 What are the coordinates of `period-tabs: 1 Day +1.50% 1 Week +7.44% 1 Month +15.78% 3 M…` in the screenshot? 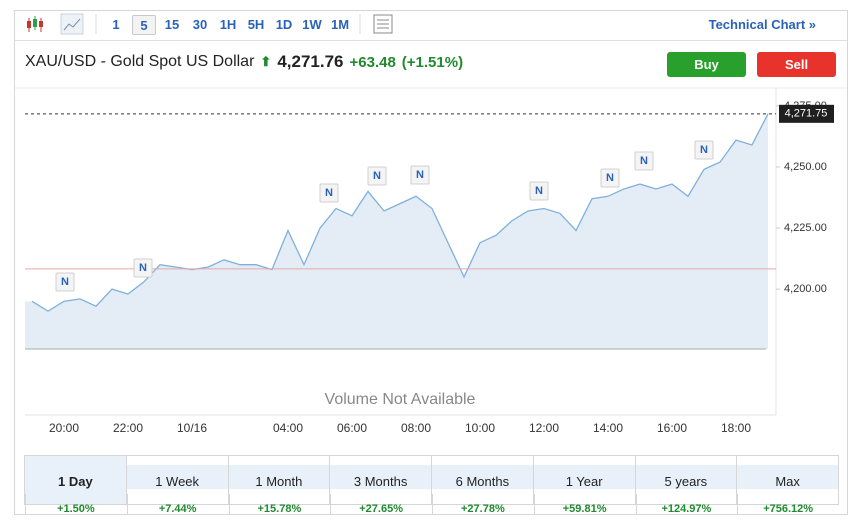 It's located at (431, 485).